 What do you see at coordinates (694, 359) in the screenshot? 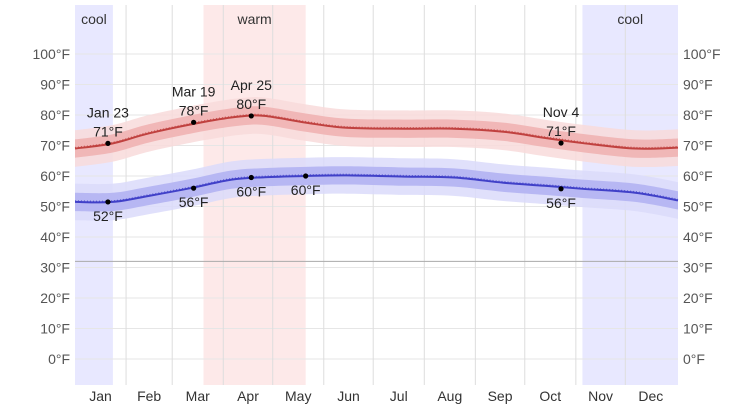
I see `y-tick-right: 0°F` at bounding box center [694, 359].